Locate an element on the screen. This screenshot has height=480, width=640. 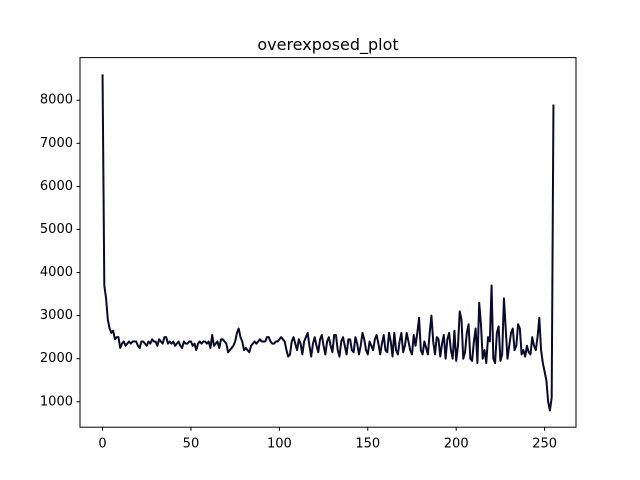
x-tick-label: 150 is located at coordinates (367, 444).